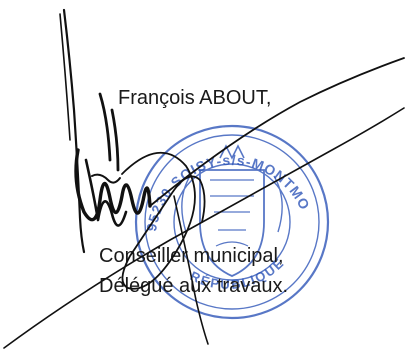  Describe the element at coordinates (191, 256) in the screenshot. I see `signatory-title-line1: Conseiller municipal,` at that location.